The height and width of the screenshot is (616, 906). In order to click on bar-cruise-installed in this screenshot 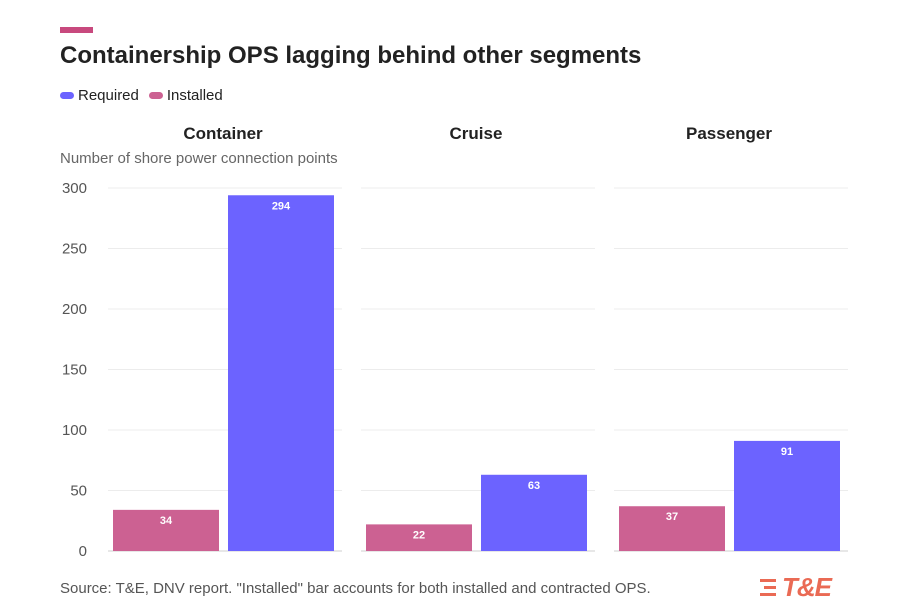, I will do `click(419, 537)`.